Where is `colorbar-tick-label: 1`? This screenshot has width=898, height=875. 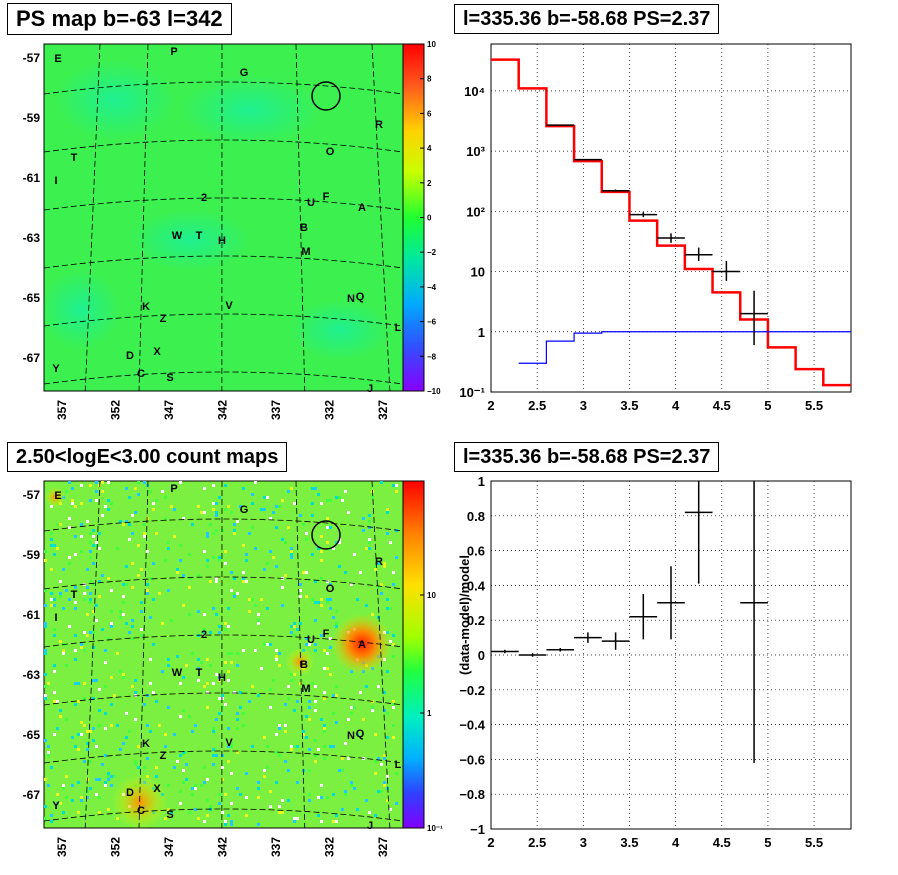
colorbar-tick-label: 1 is located at coordinates (429, 713).